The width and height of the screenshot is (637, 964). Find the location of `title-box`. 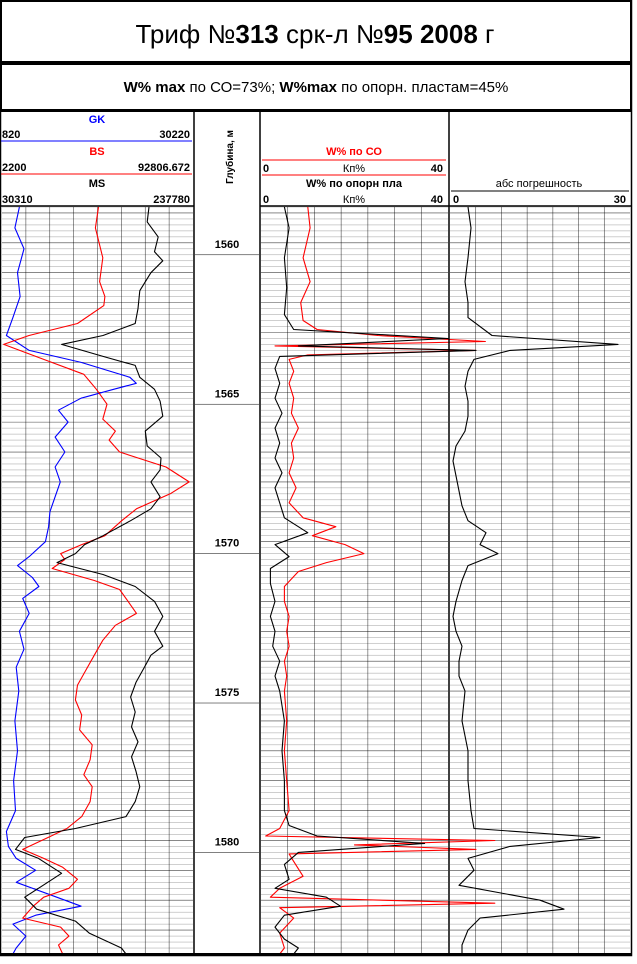

title-box is located at coordinates (316, 31).